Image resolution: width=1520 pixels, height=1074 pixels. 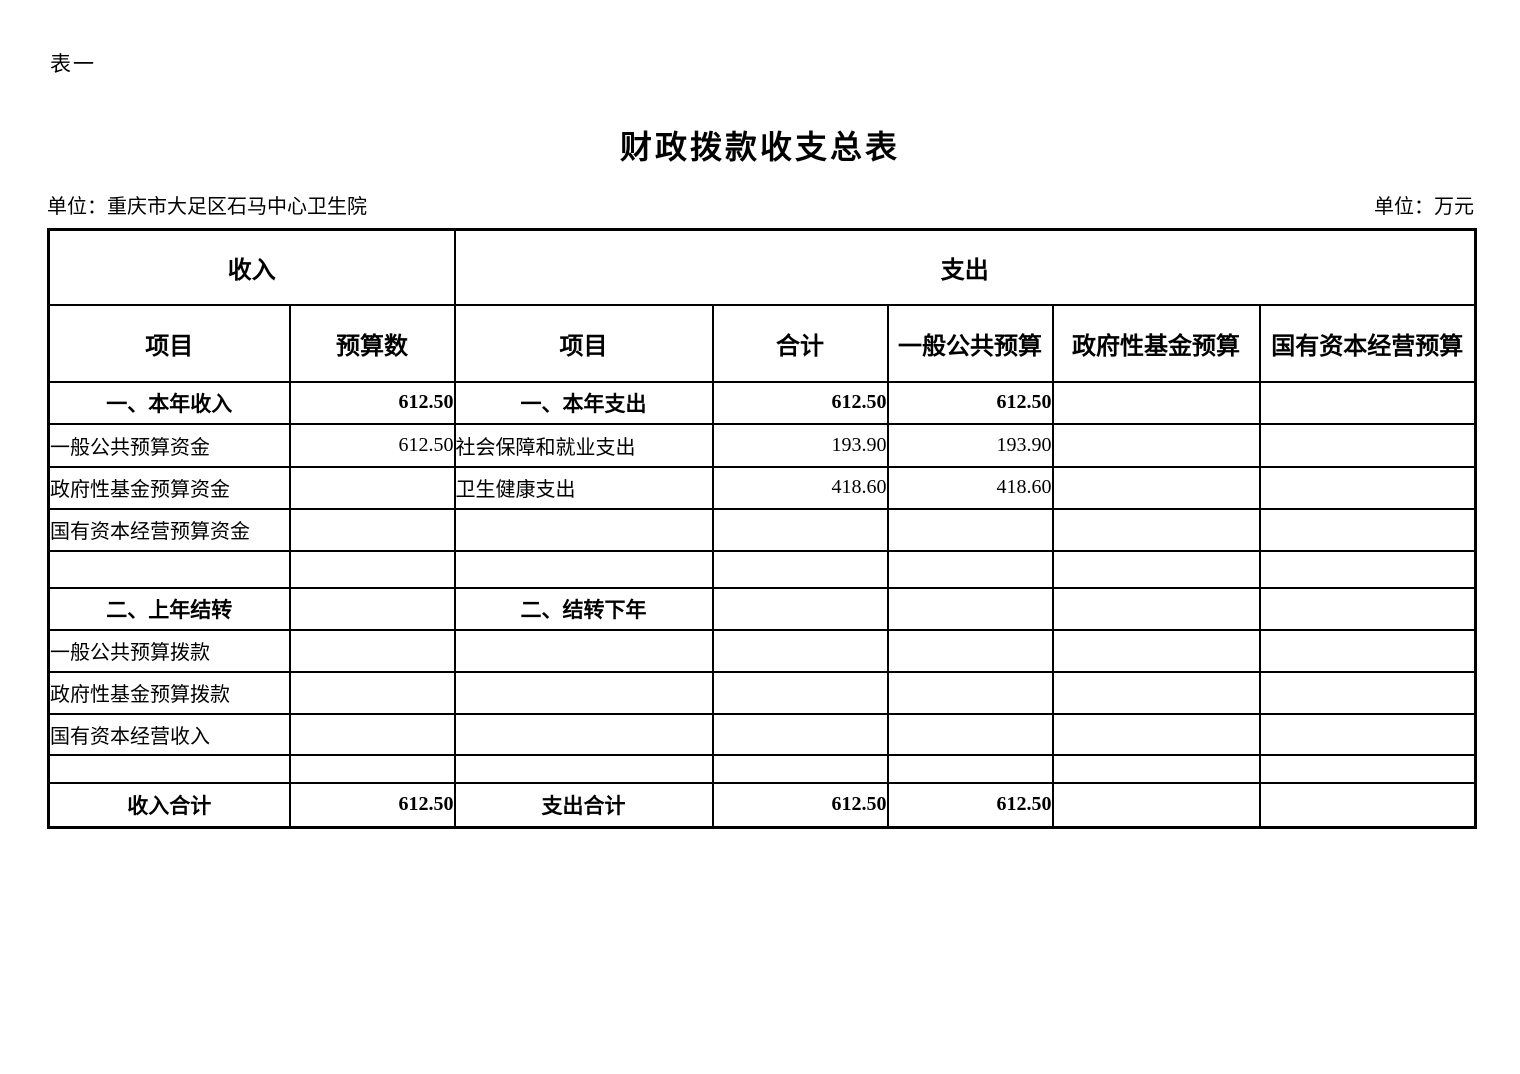 What do you see at coordinates (1424, 207) in the screenshot?
I see `currency-unit-label: 单位：万元` at bounding box center [1424, 207].